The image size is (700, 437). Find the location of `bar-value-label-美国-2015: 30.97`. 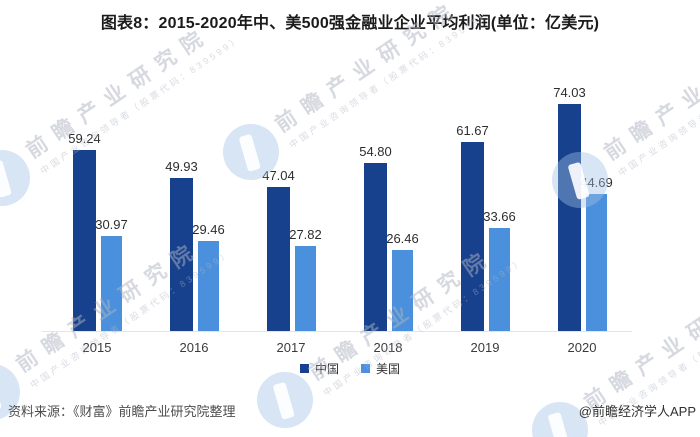

bar-value-label-美国-2015: 30.97 is located at coordinates (111, 224).